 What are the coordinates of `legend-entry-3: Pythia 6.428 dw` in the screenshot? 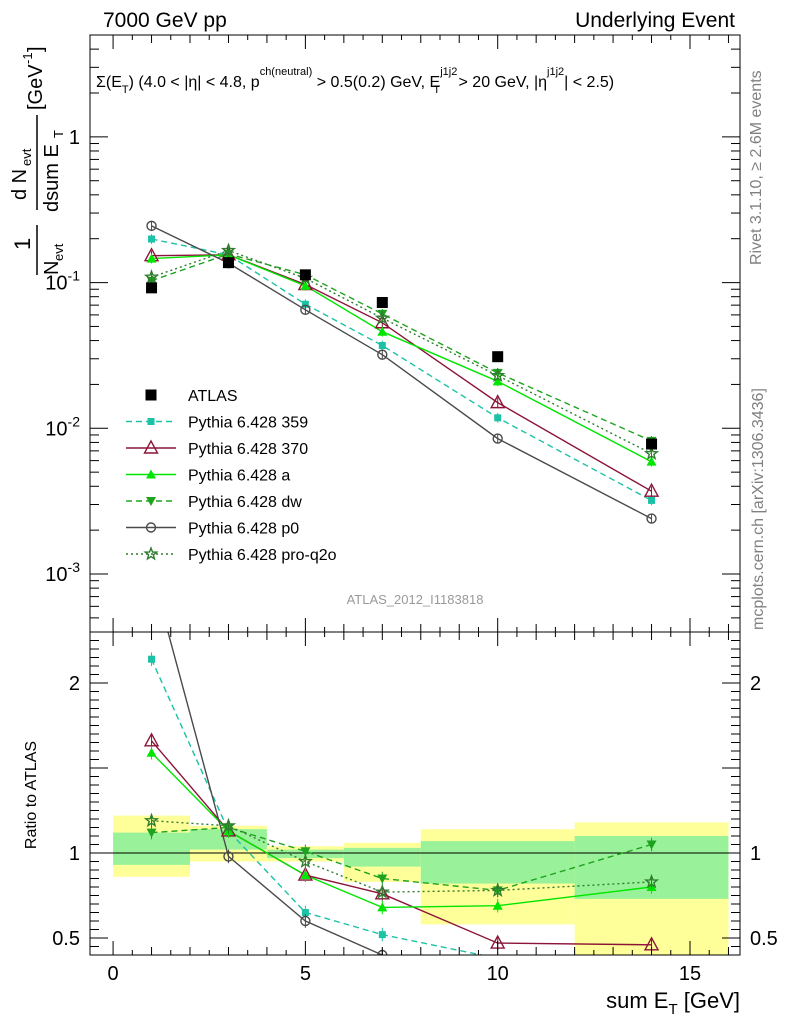 It's located at (214, 502).